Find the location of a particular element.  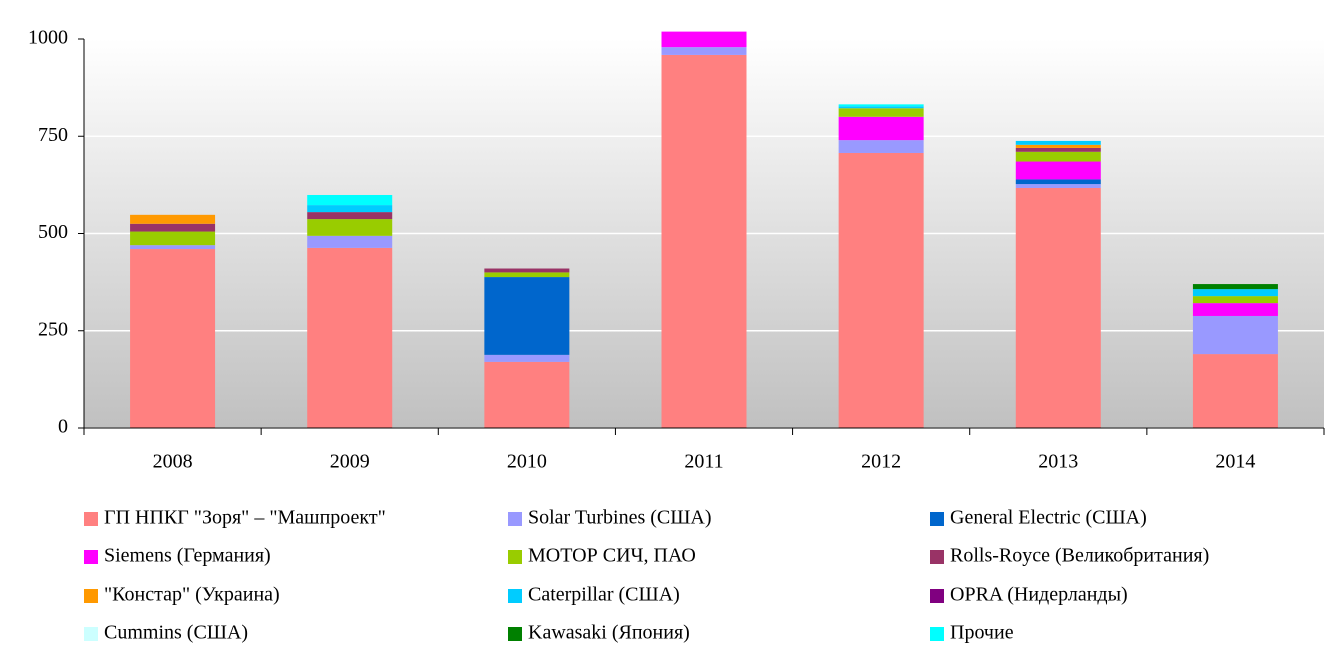

y-tick-label: 0 is located at coordinates (63, 427).